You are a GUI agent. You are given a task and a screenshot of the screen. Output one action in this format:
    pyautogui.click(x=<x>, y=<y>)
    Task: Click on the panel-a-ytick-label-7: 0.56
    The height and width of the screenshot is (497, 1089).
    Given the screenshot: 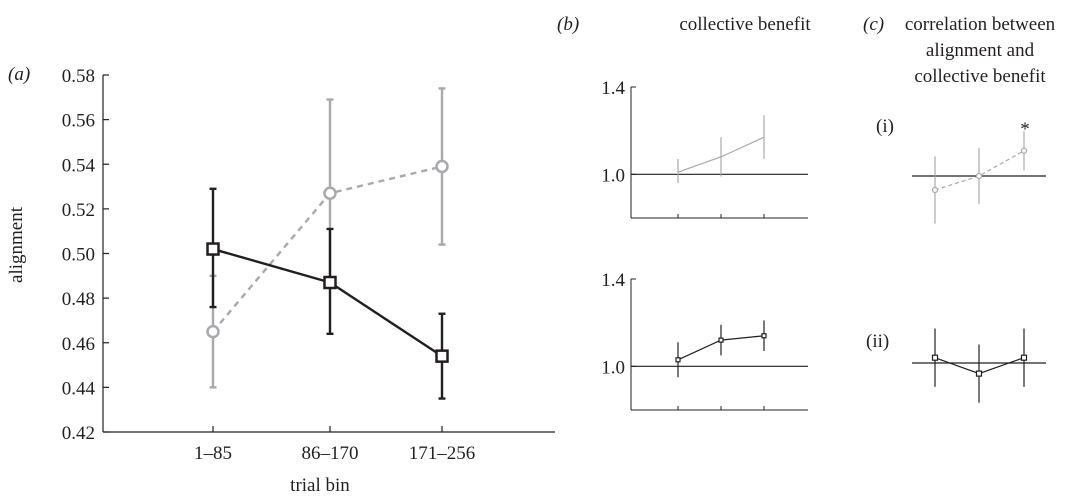 What is the action you would take?
    pyautogui.click(x=78, y=121)
    